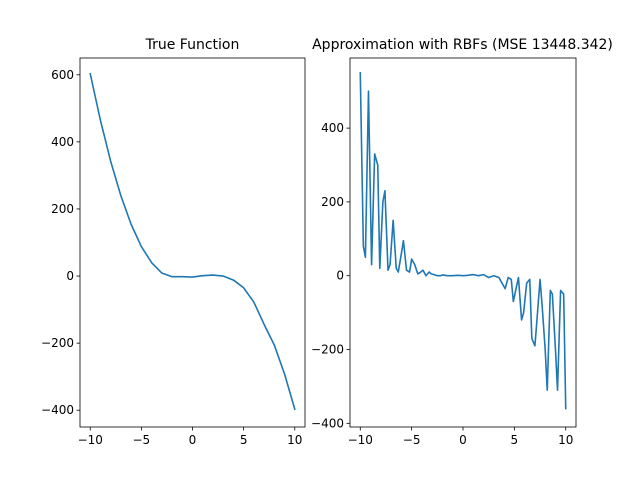 The image size is (640, 480). What do you see at coordinates (62, 75) in the screenshot?
I see `y-tick-label: 600` at bounding box center [62, 75].